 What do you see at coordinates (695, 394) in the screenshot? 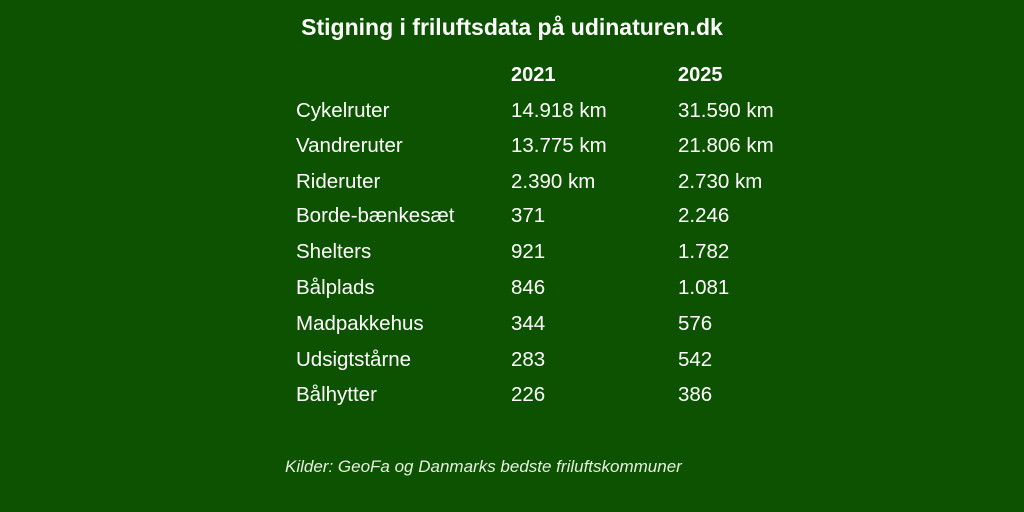
I see `value-2025: 386` at bounding box center [695, 394].